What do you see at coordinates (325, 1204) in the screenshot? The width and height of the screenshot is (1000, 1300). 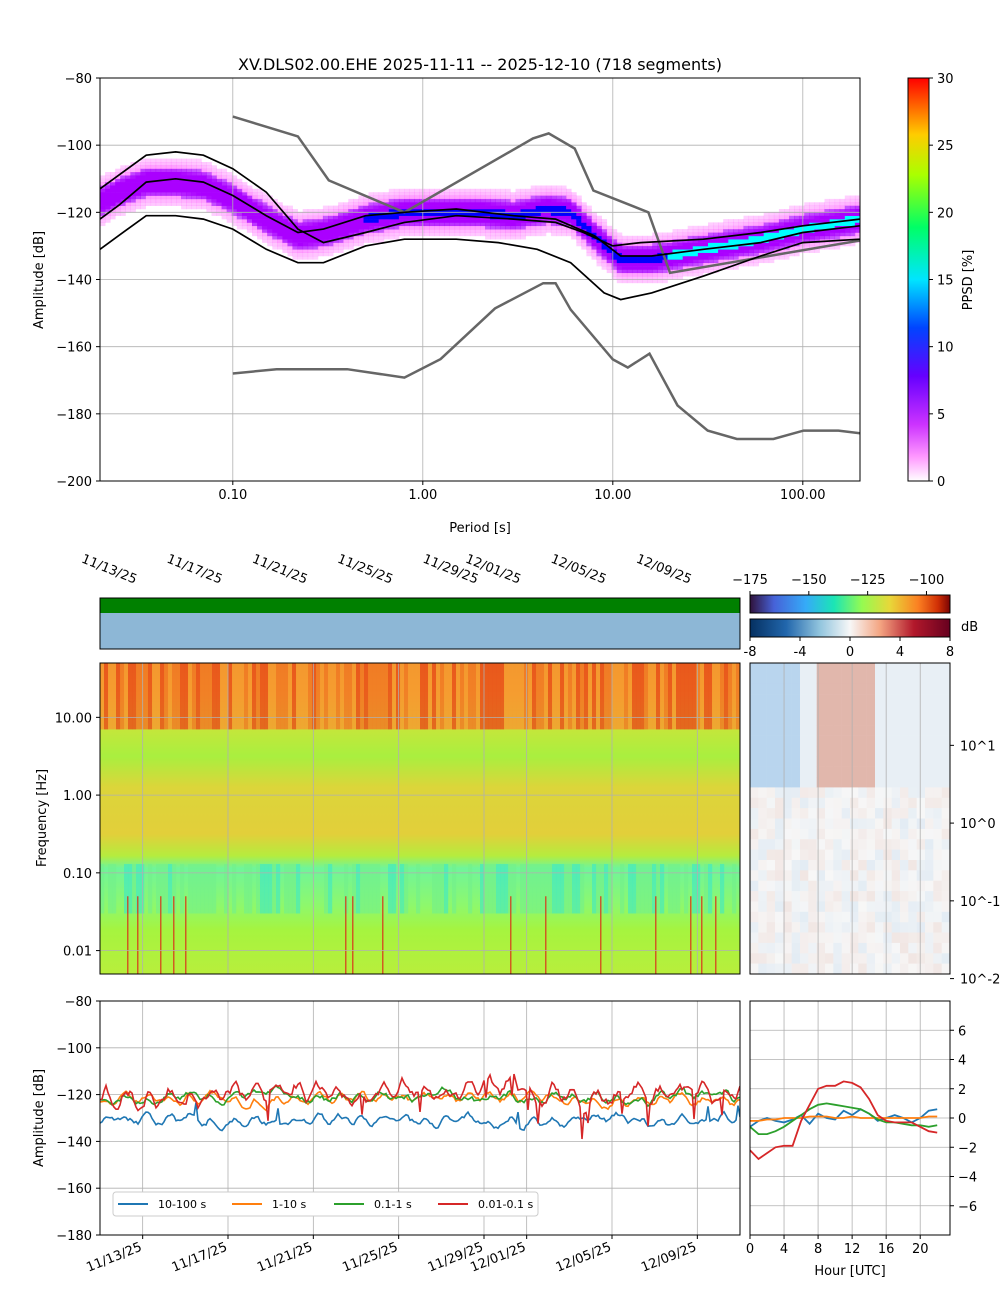 I see `legend-box` at bounding box center [325, 1204].